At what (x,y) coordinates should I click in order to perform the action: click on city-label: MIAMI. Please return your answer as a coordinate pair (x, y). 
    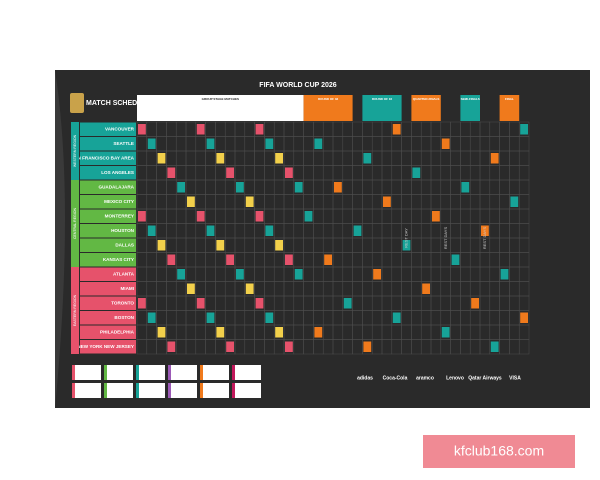
    Looking at the image, I should click on (127, 288).